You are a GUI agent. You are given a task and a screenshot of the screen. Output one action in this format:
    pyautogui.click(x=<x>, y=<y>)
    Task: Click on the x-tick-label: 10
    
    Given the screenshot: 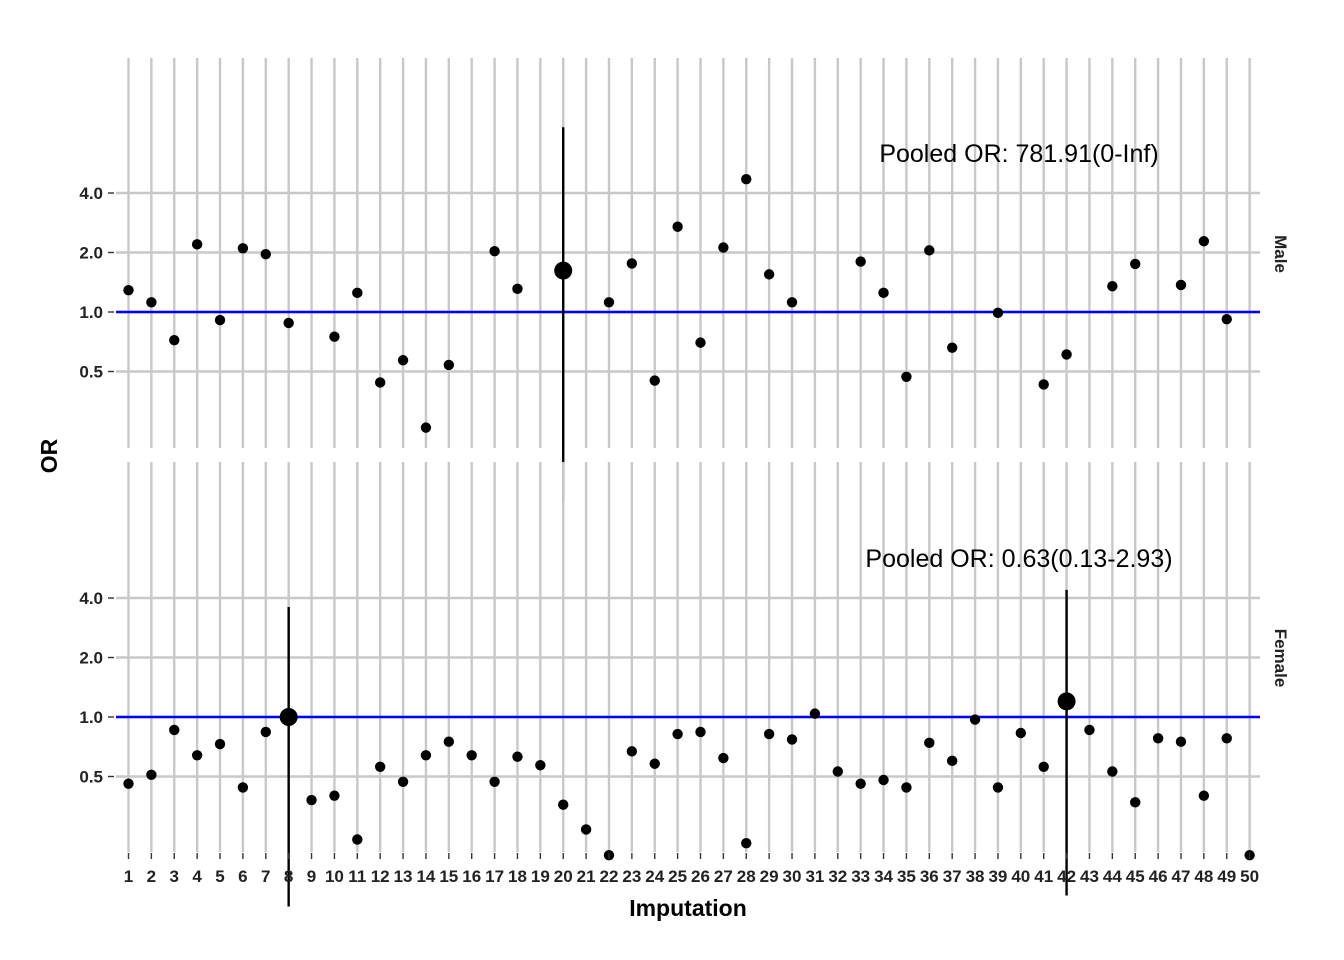 What is the action you would take?
    pyautogui.click(x=334, y=876)
    